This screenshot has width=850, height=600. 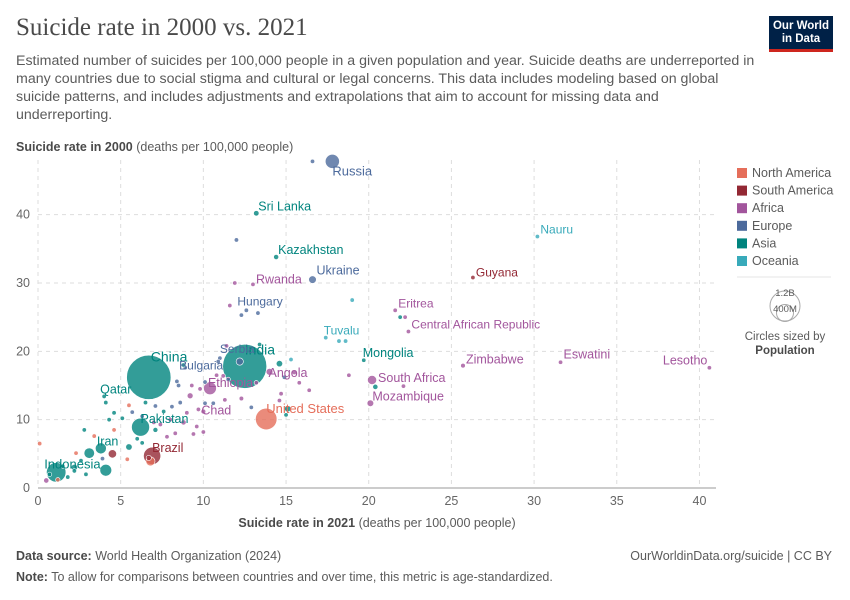 What do you see at coordinates (279, 279) in the screenshot?
I see `point-label-rwanda: Rwanda` at bounding box center [279, 279].